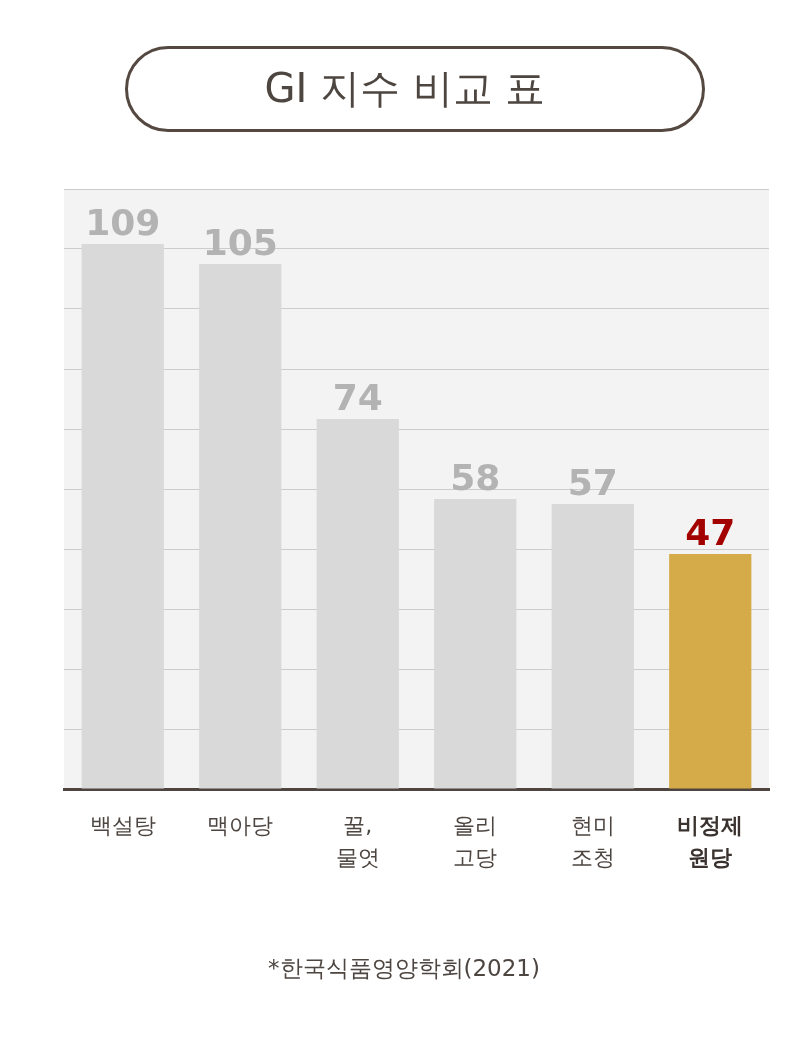 Image resolution: width=800 pixels, height=1062 pixels. What do you see at coordinates (592, 841) in the screenshot?
I see `x-tick-label: 현미조청` at bounding box center [592, 841].